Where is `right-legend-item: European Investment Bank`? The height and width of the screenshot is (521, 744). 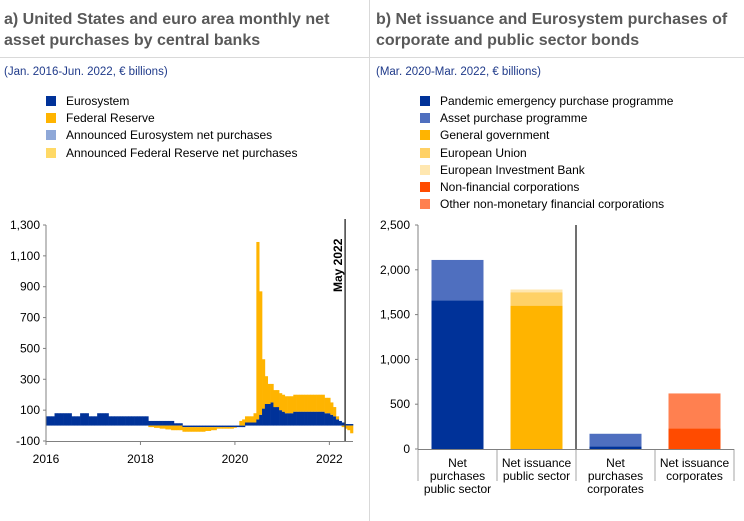 right-legend-item: European Investment Bank is located at coordinates (546, 169).